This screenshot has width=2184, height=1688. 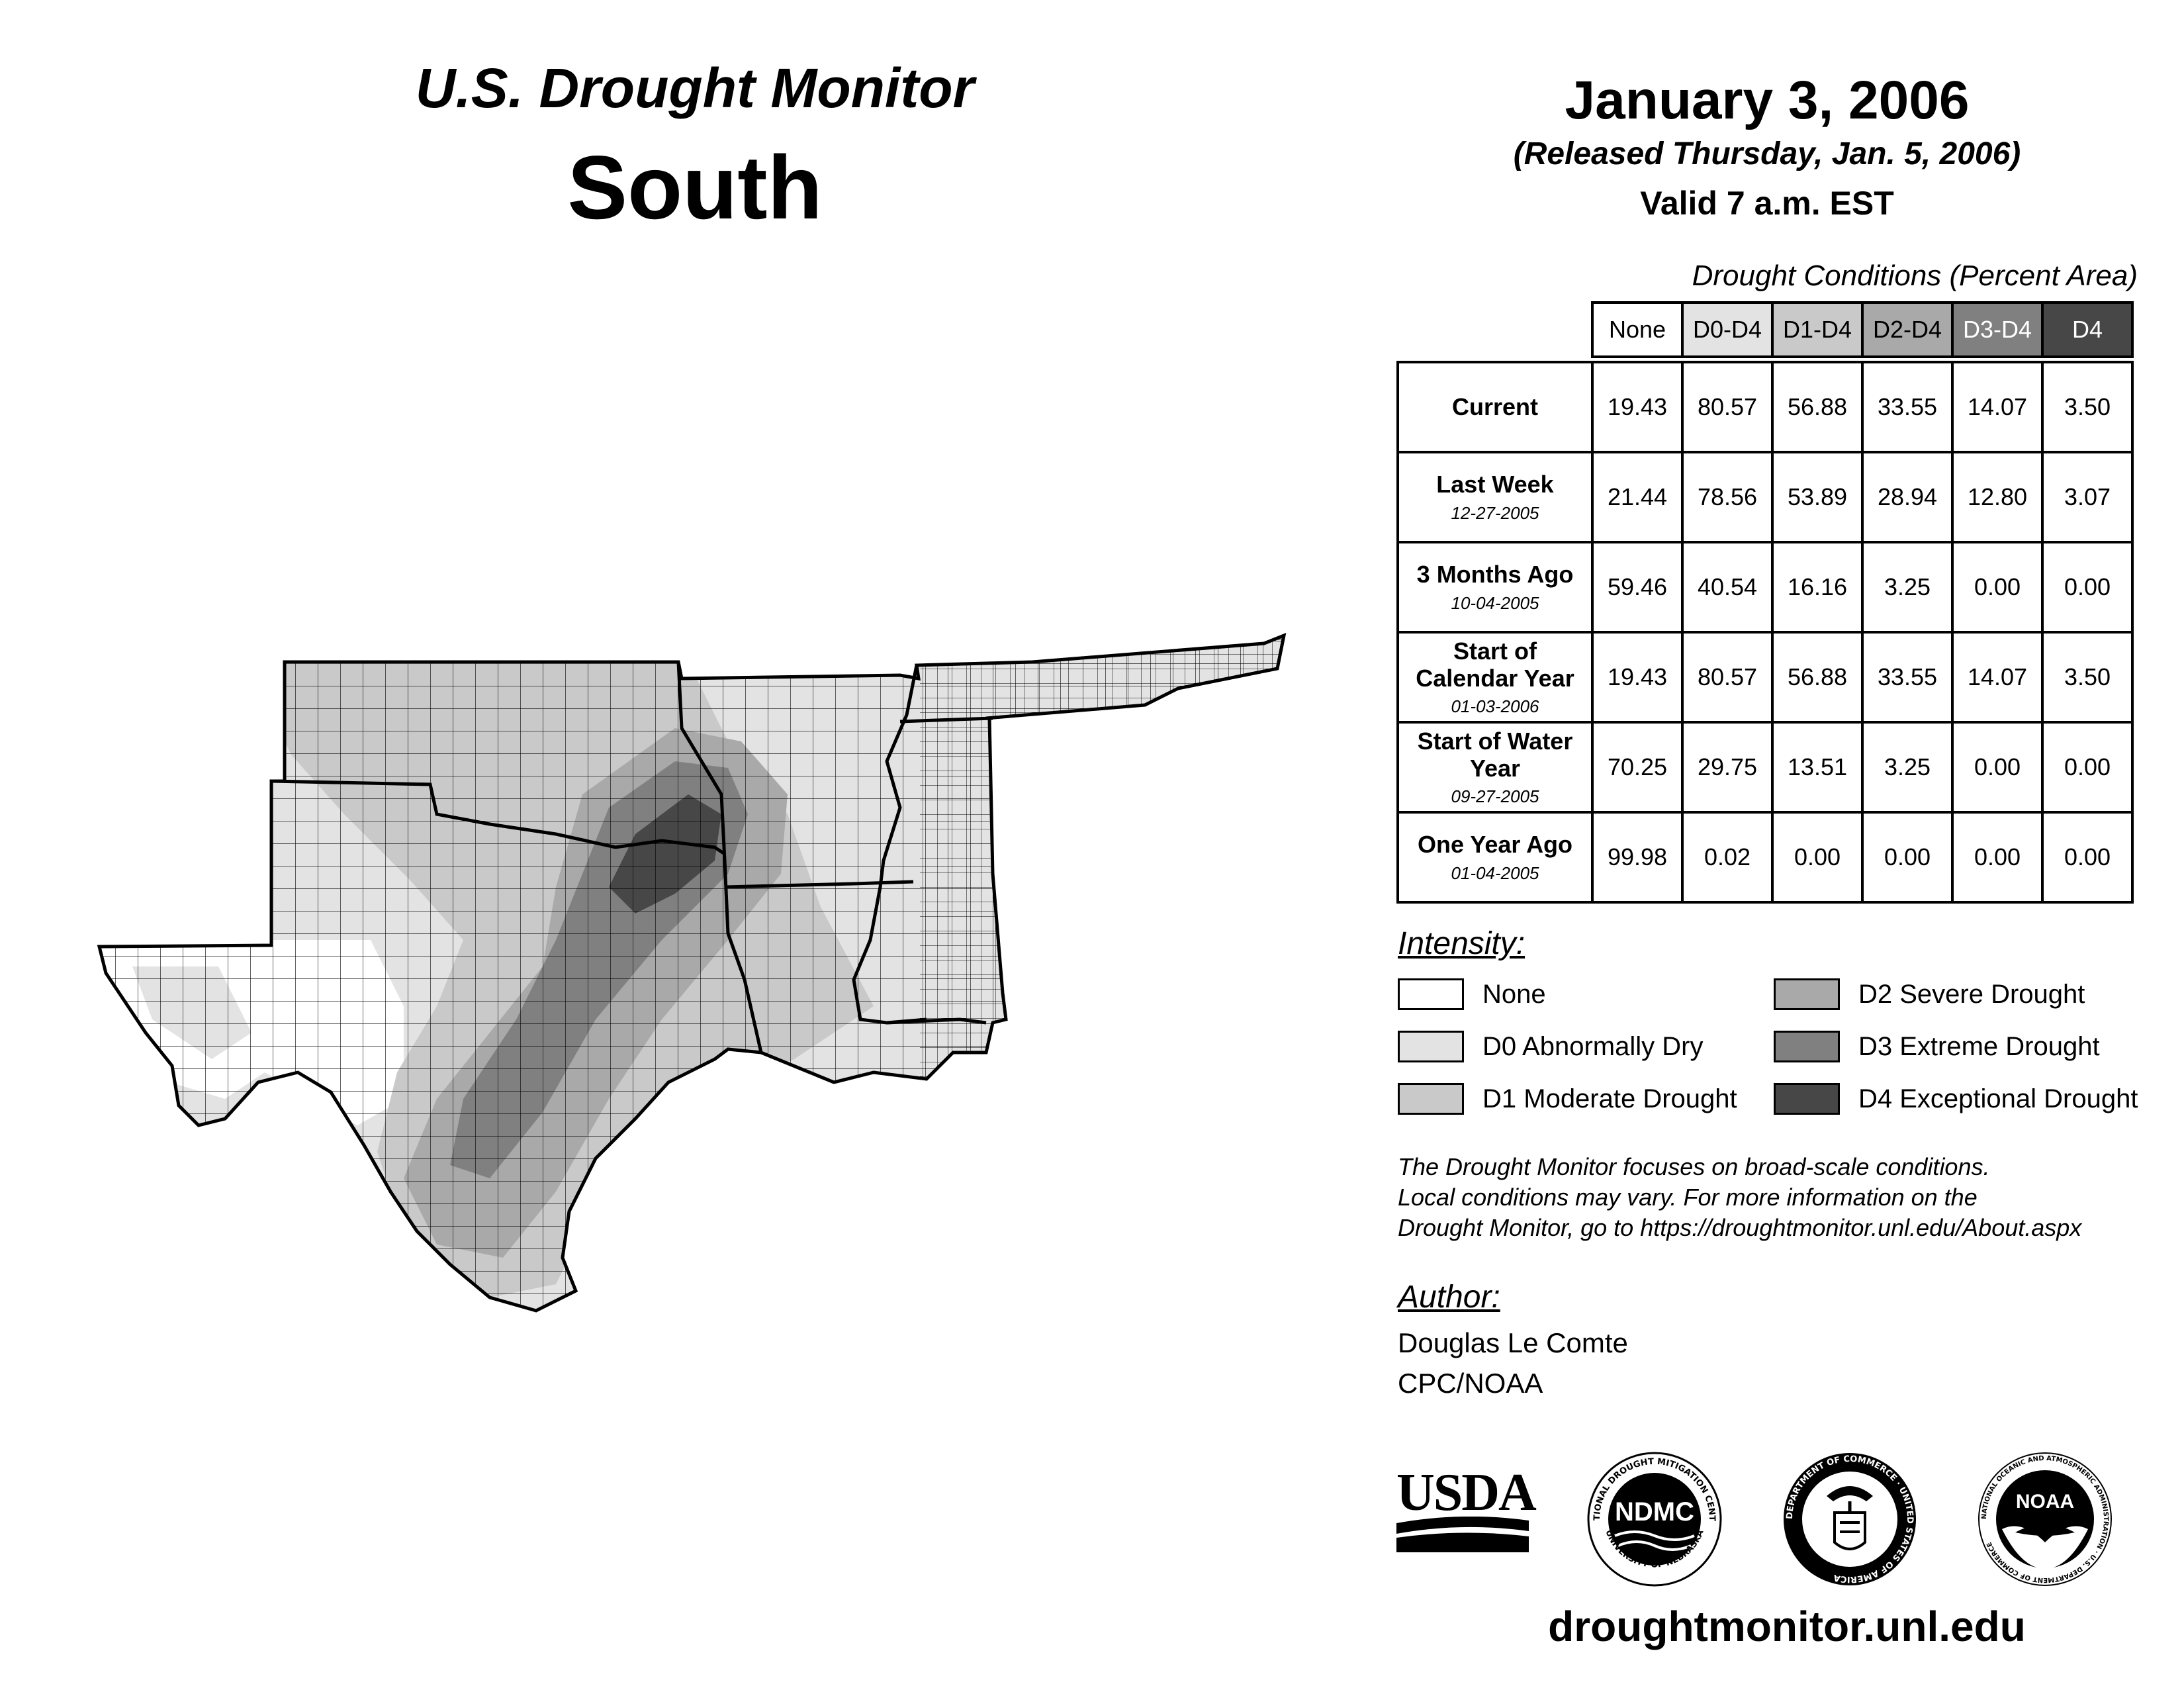 I want to click on table-cell: 3.07, so click(x=2087, y=497).